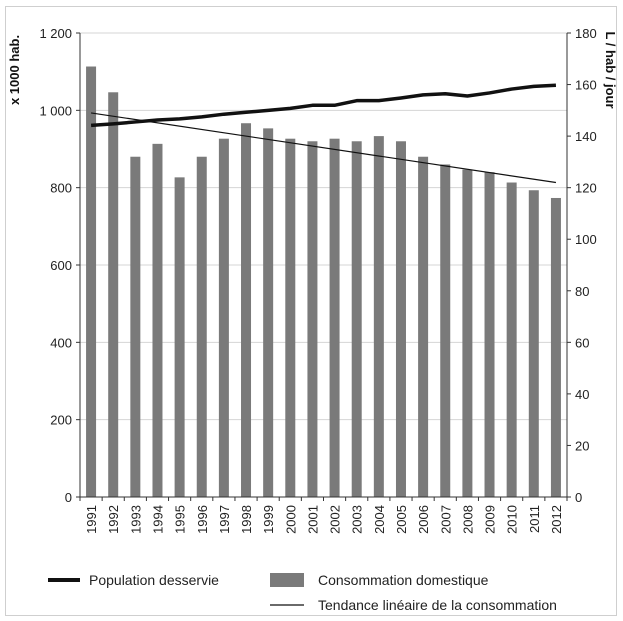 The width and height of the screenshot is (623, 621). Describe the element at coordinates (91, 281) in the screenshot. I see `bar-1991` at that location.